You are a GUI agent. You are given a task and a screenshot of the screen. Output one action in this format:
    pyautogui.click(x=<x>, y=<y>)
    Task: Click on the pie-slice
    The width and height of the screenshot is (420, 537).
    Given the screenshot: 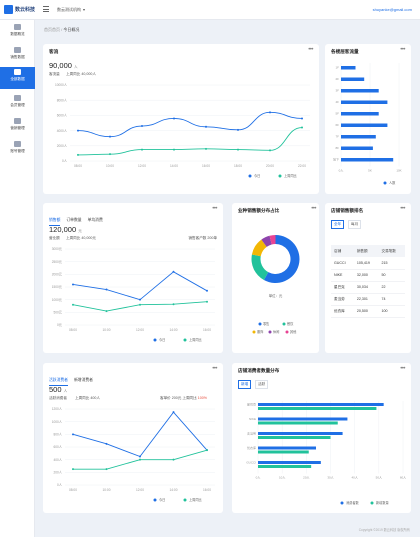 What is the action you would take?
    pyautogui.click(x=260, y=267)
    